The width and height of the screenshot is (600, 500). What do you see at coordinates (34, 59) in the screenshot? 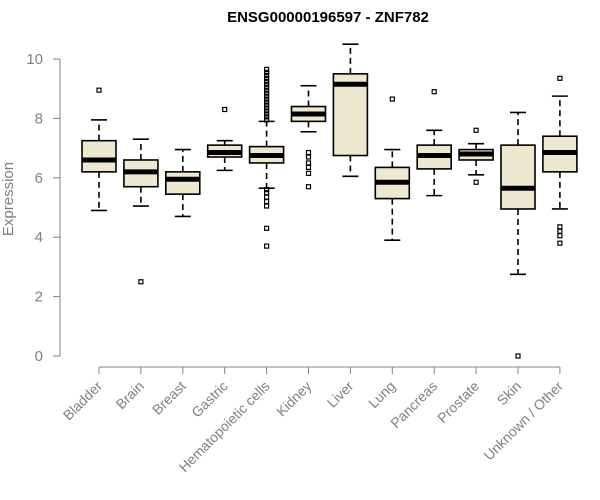
I see `y-tick-label: 10` at bounding box center [34, 59].